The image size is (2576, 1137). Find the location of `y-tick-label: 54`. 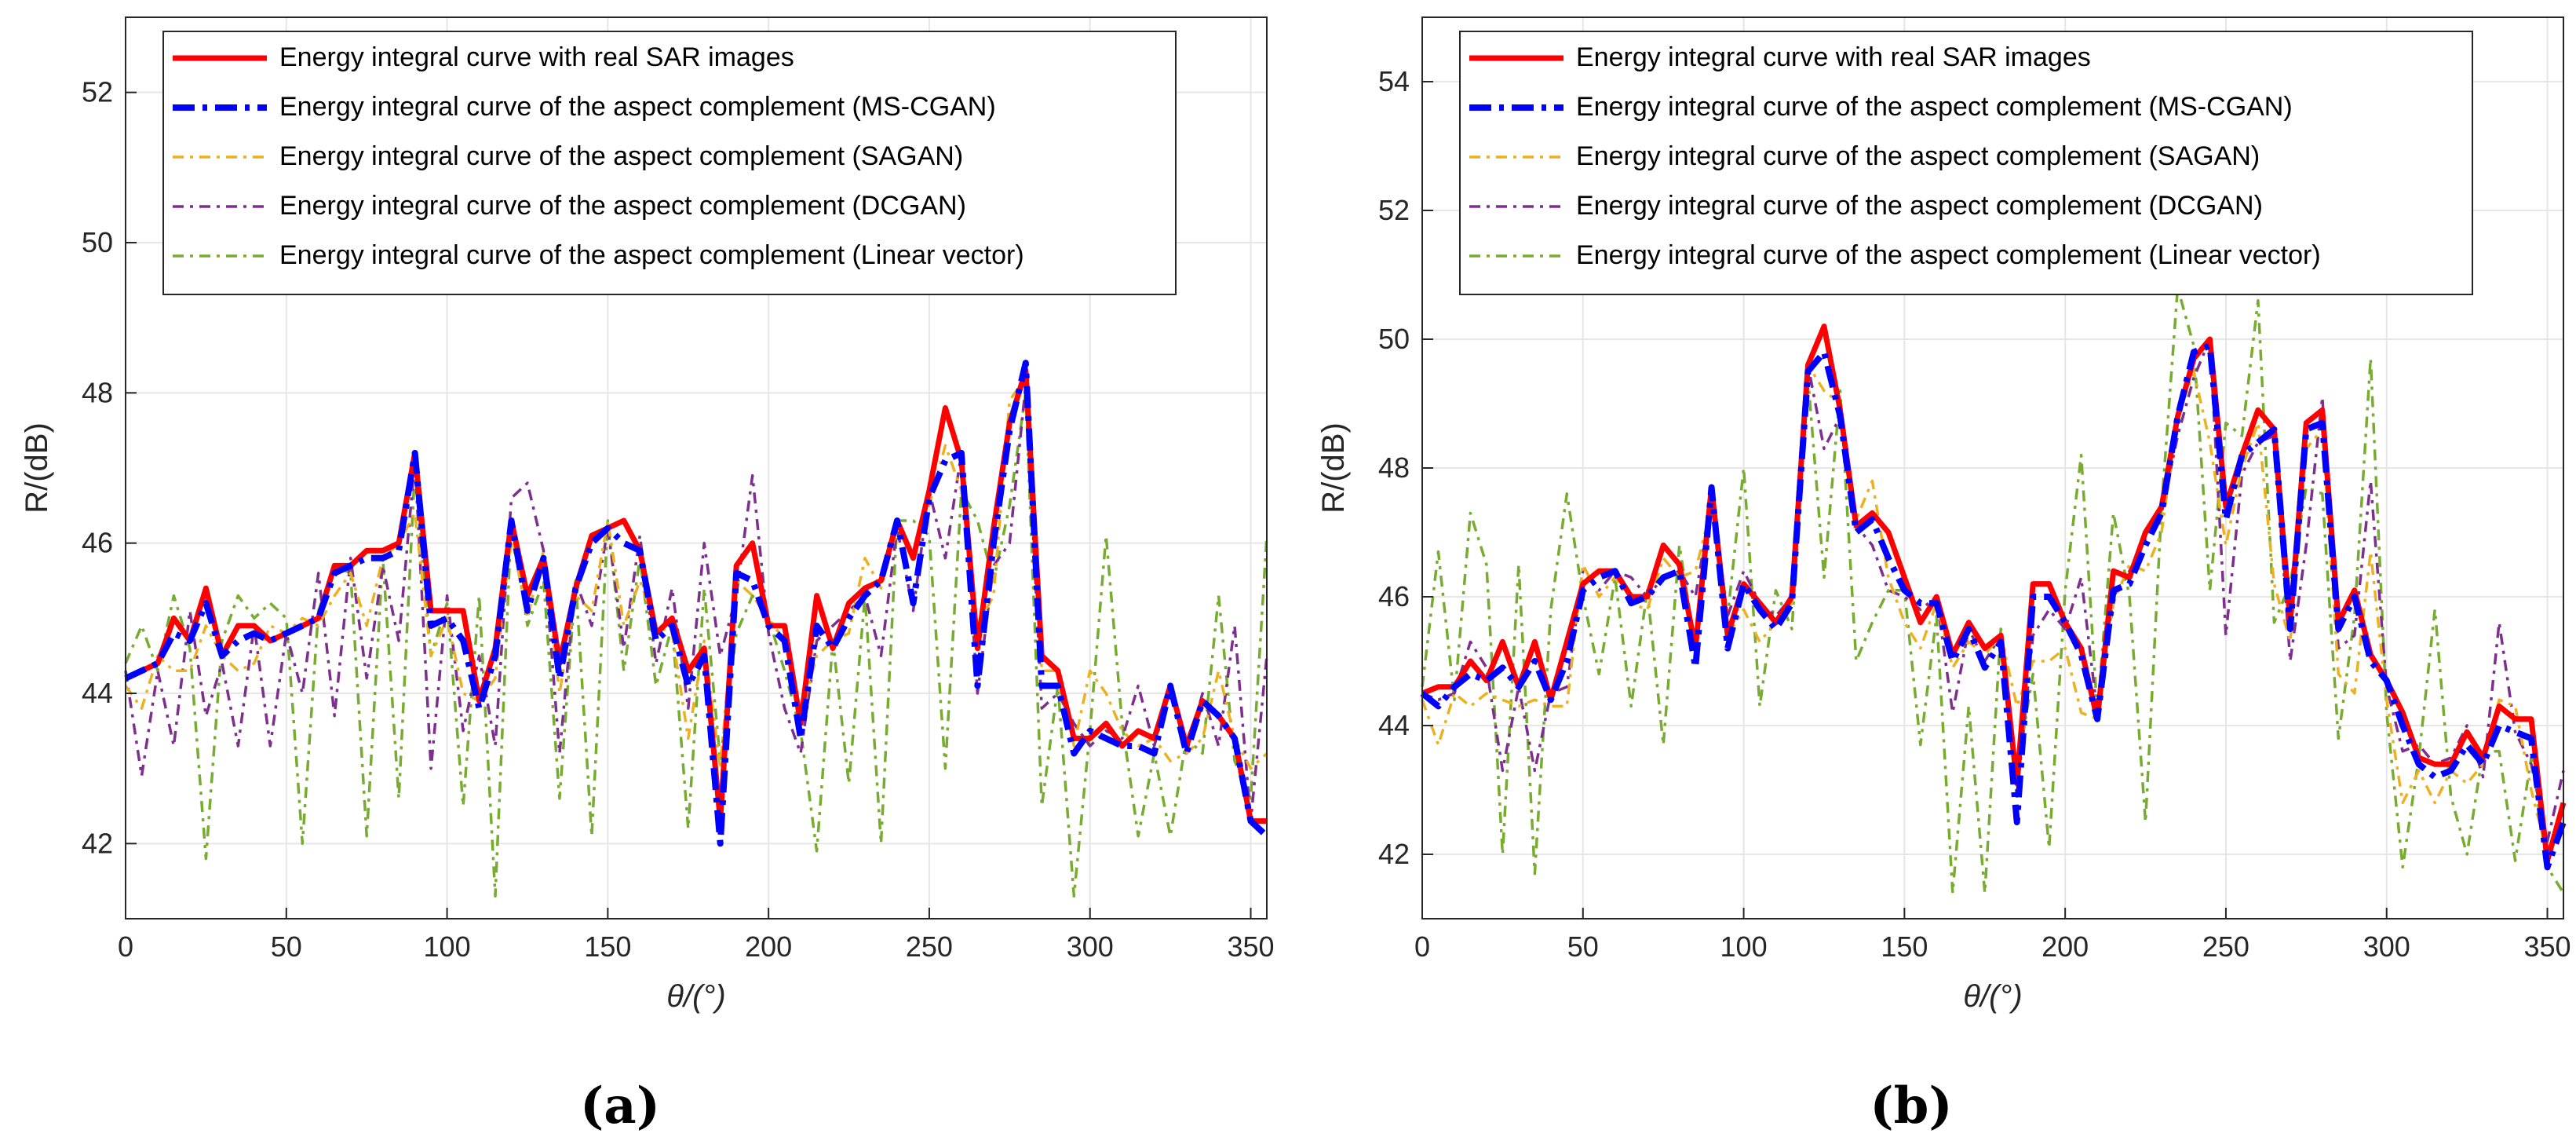

y-tick-label: 54 is located at coordinates (1394, 81).